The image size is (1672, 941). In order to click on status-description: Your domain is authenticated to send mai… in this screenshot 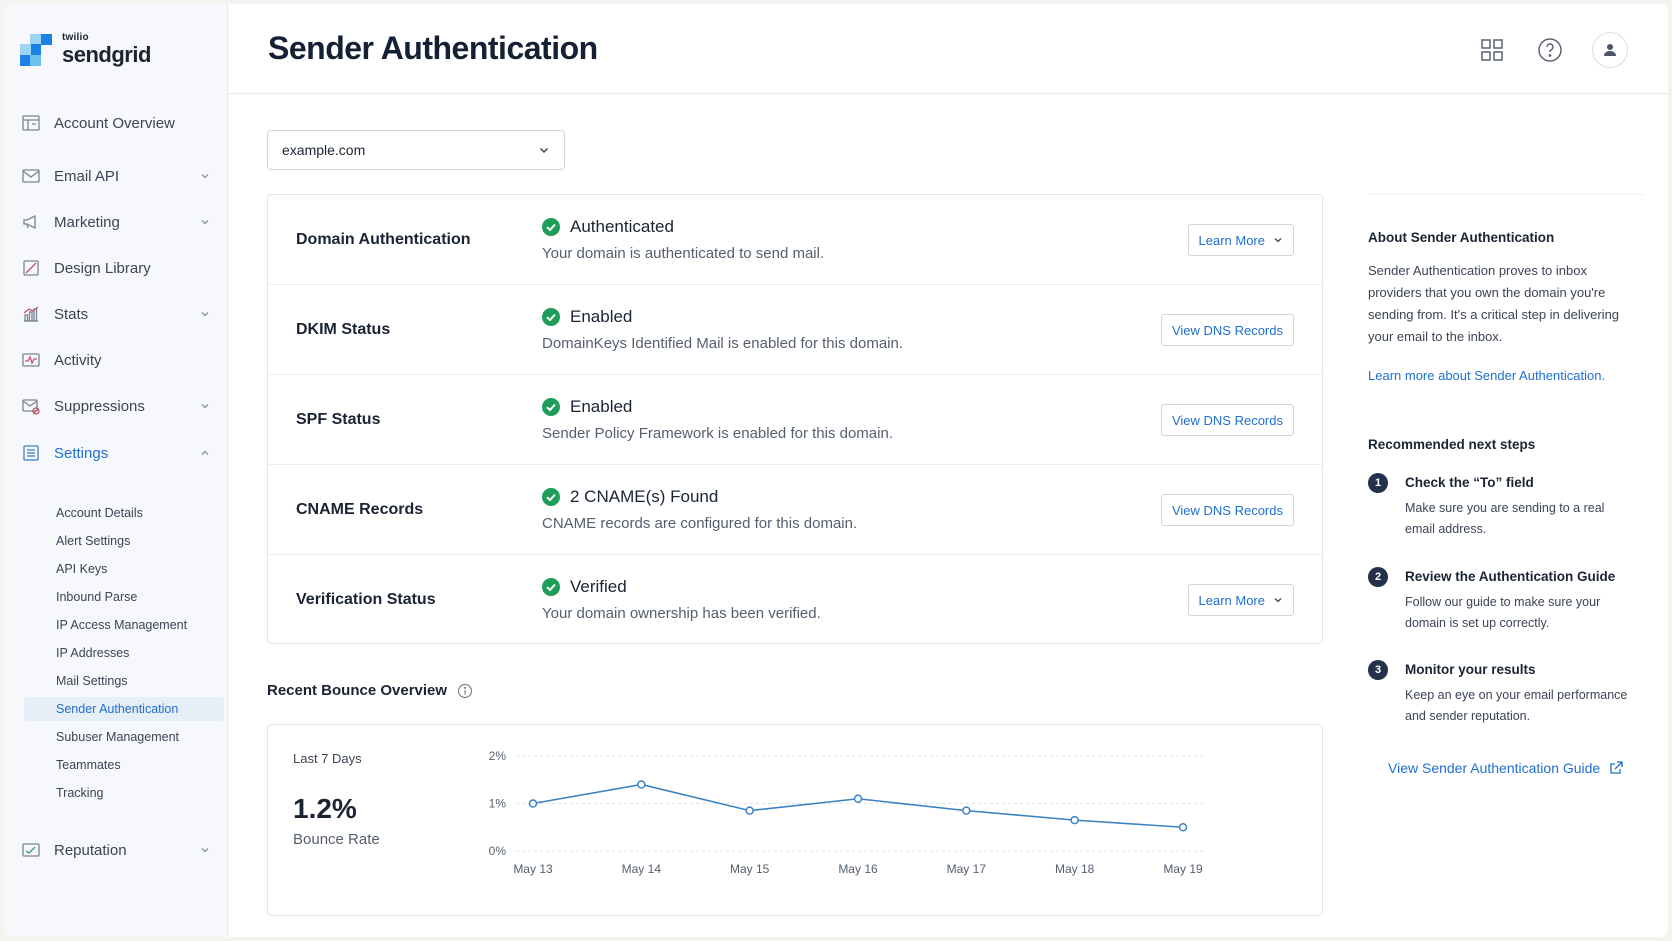, I will do `click(683, 253)`.